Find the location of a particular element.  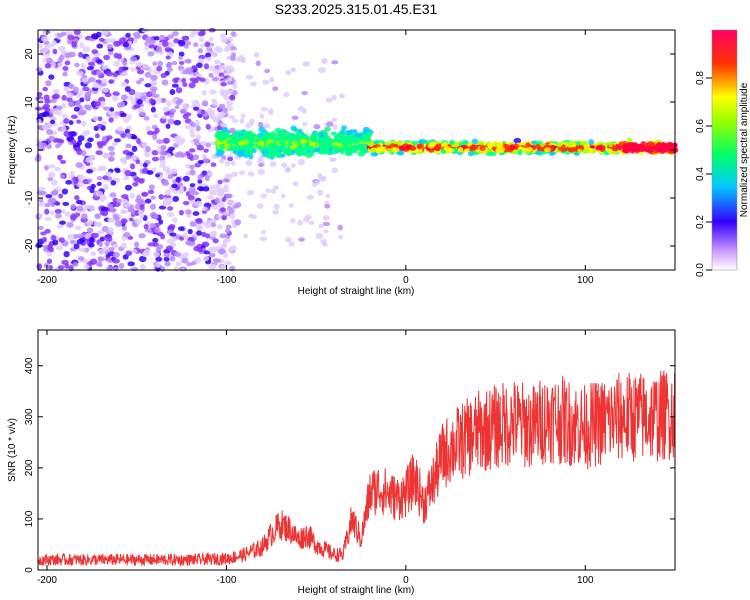

colorbar-label: Normalized spectral amplitude is located at coordinates (744, 149).